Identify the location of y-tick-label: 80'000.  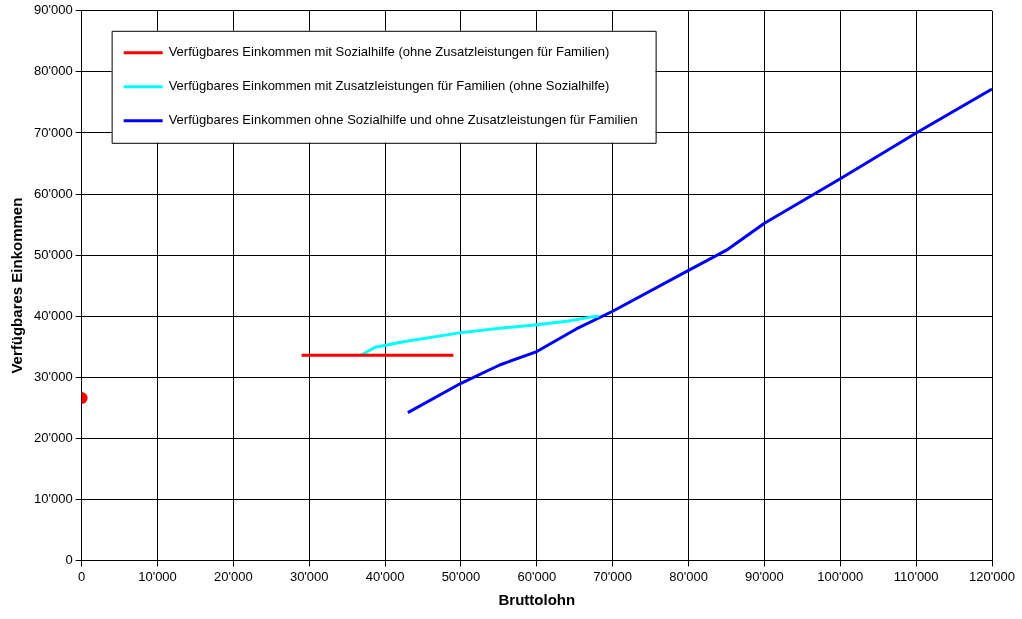
(53, 71).